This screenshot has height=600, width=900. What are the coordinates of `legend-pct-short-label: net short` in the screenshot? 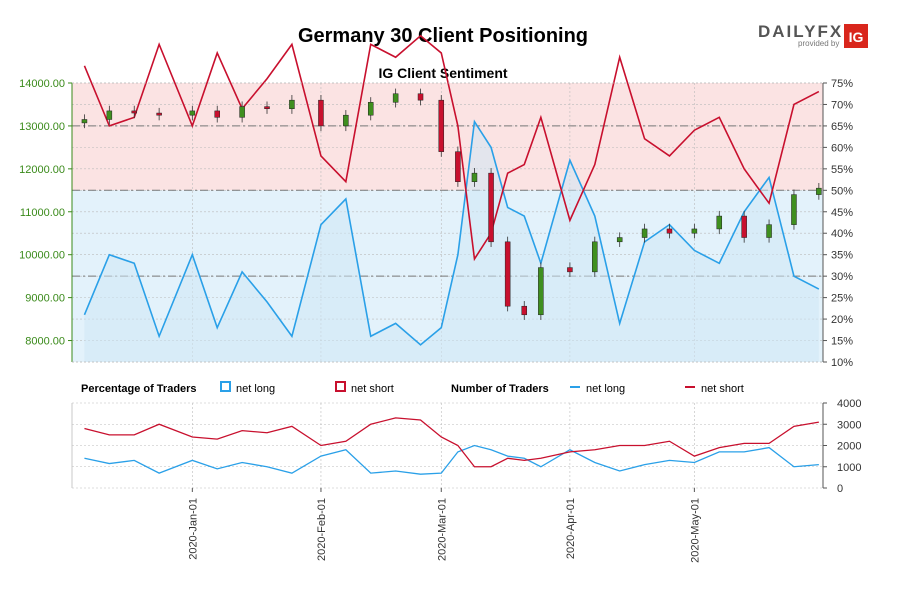 It's located at (372, 389).